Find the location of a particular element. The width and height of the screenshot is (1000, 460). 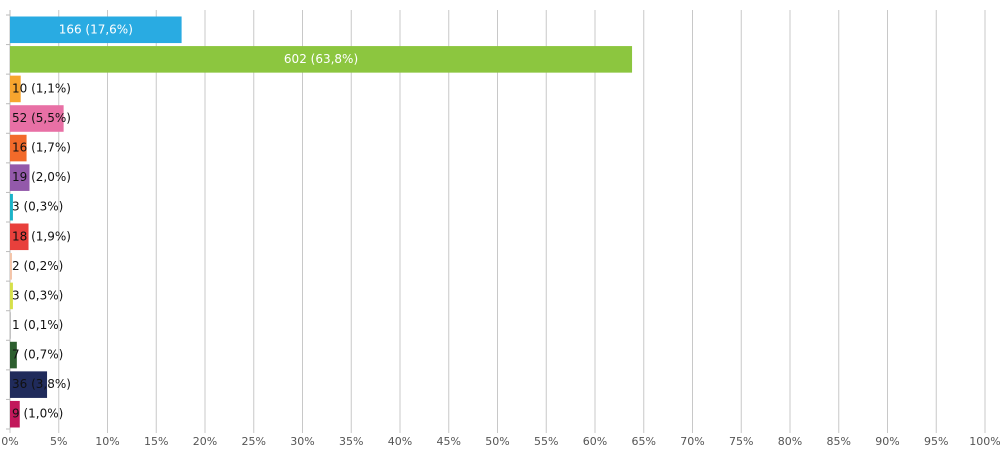

x-tick-label: 35% is located at coordinates (351, 441).